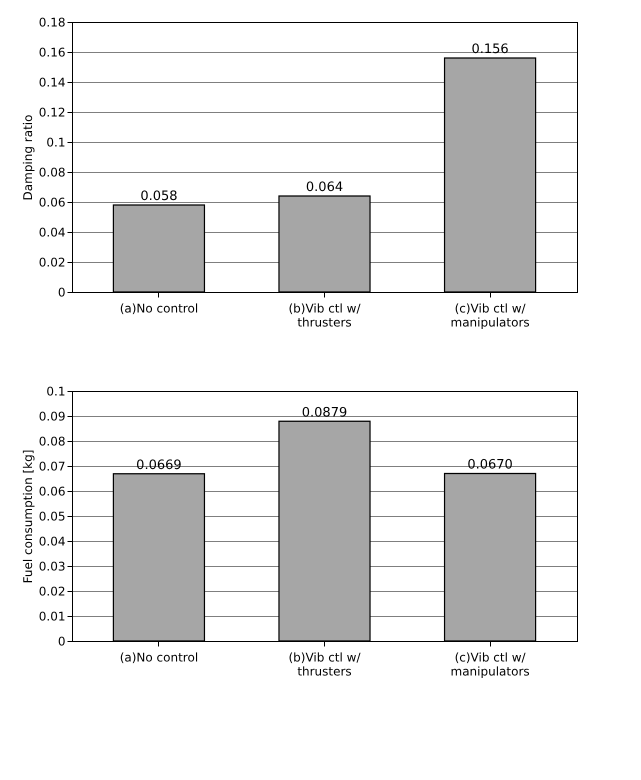  I want to click on y-tick-label: 0.09, so click(52, 417).